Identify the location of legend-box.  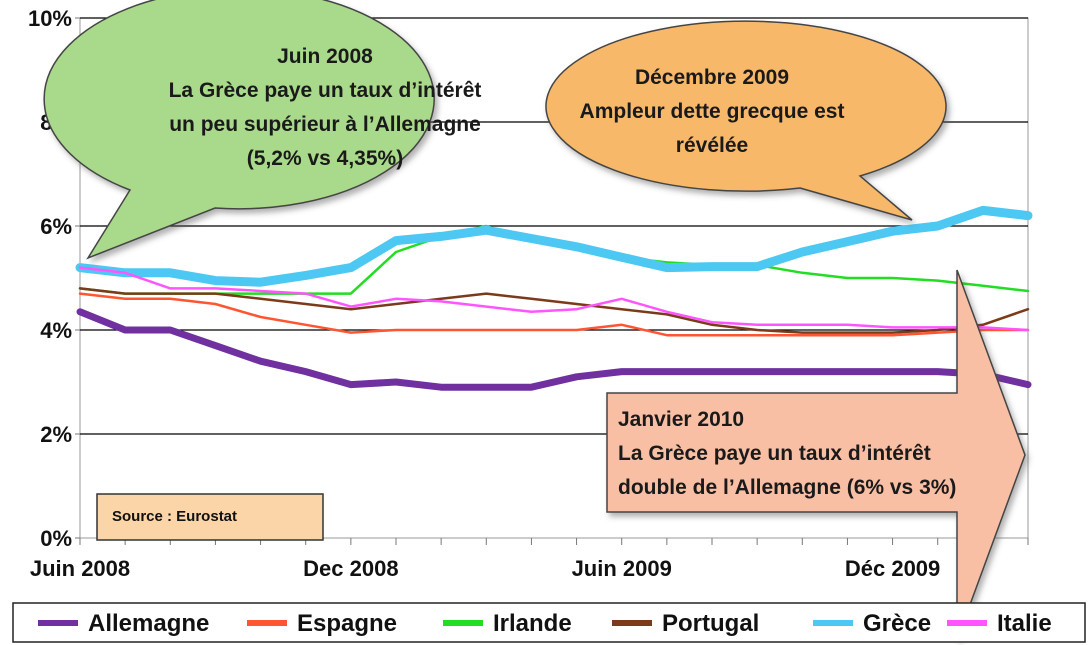
(549, 622).